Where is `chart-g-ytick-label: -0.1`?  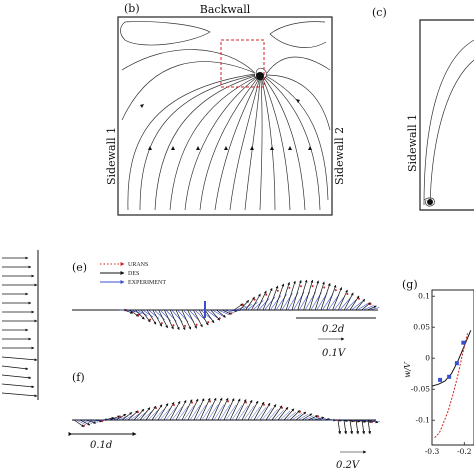 chart-g-ytick-label: -0.1 is located at coordinates (423, 420).